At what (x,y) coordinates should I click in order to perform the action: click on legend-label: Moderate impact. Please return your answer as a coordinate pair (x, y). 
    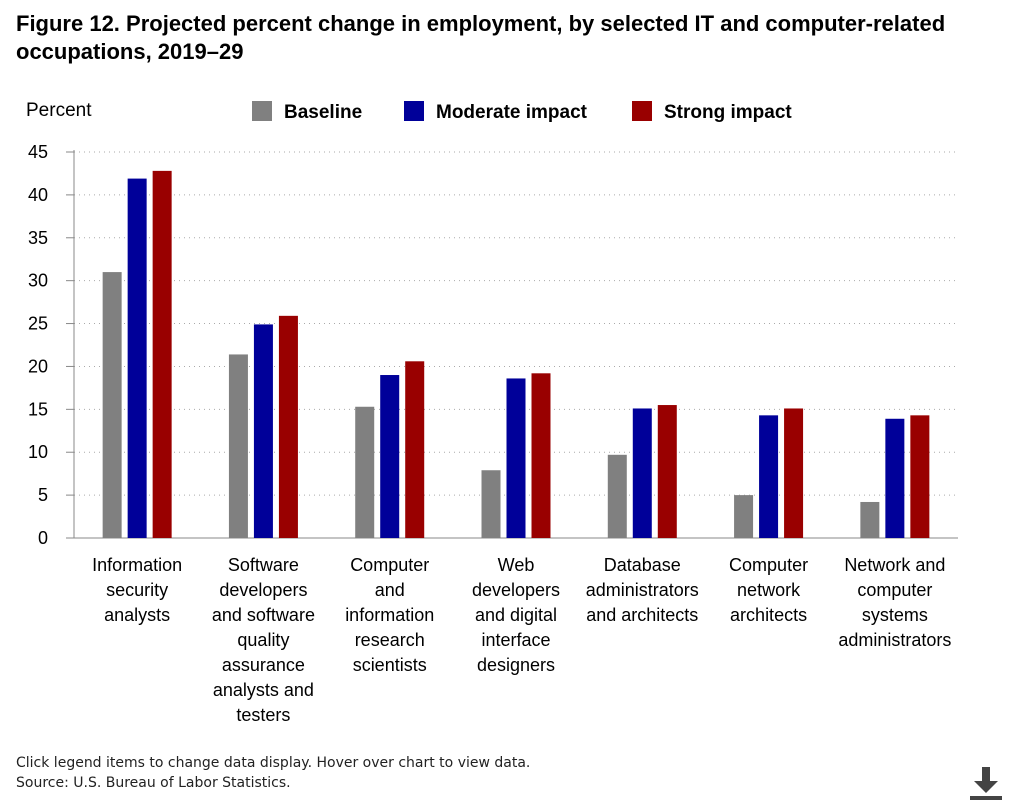
    Looking at the image, I should click on (512, 112).